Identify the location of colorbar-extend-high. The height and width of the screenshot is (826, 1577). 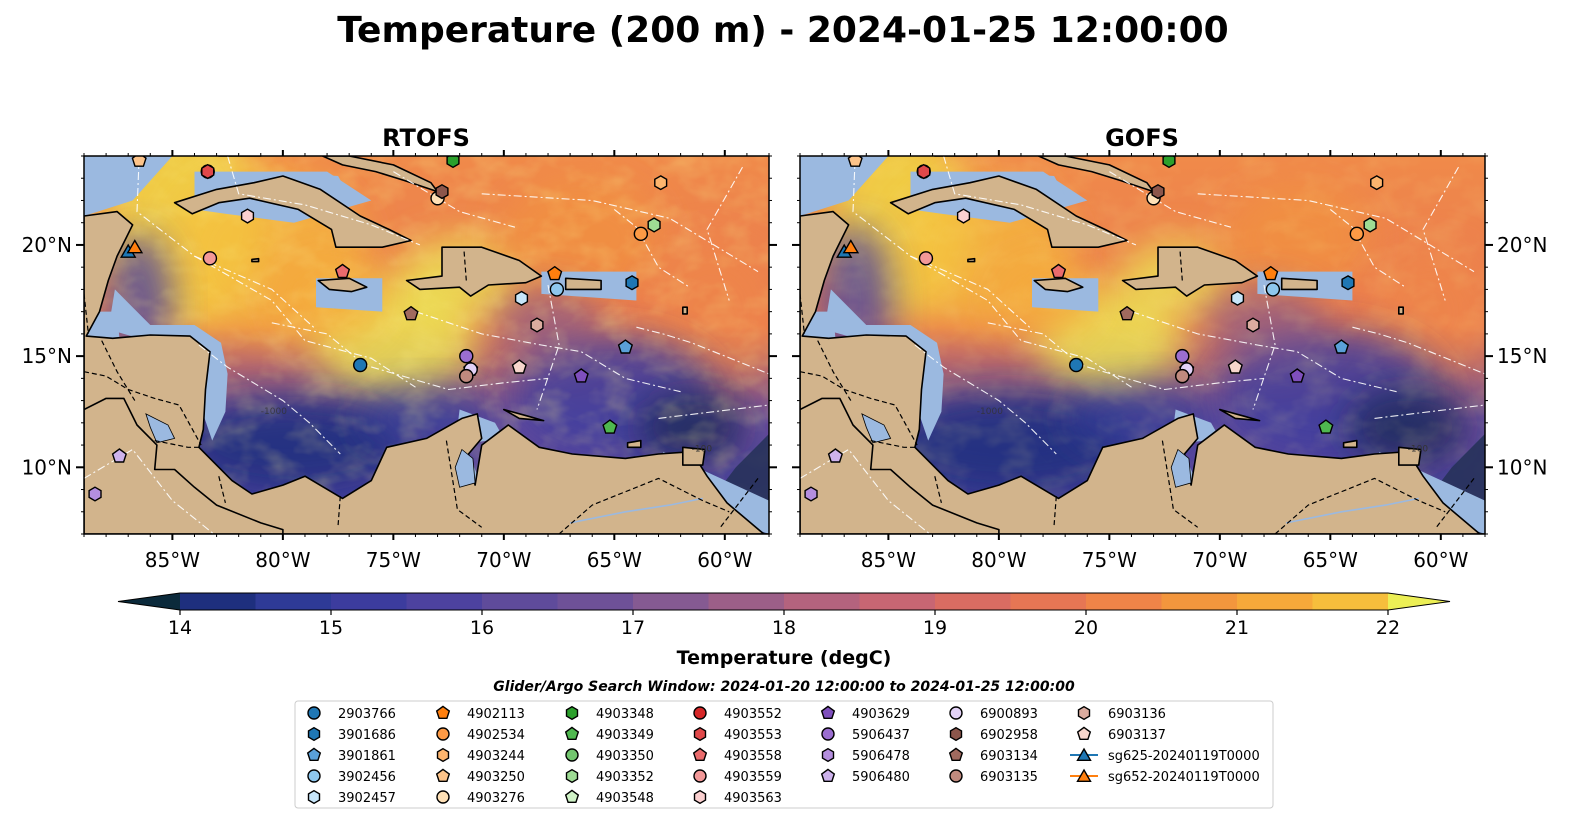
(1419, 601).